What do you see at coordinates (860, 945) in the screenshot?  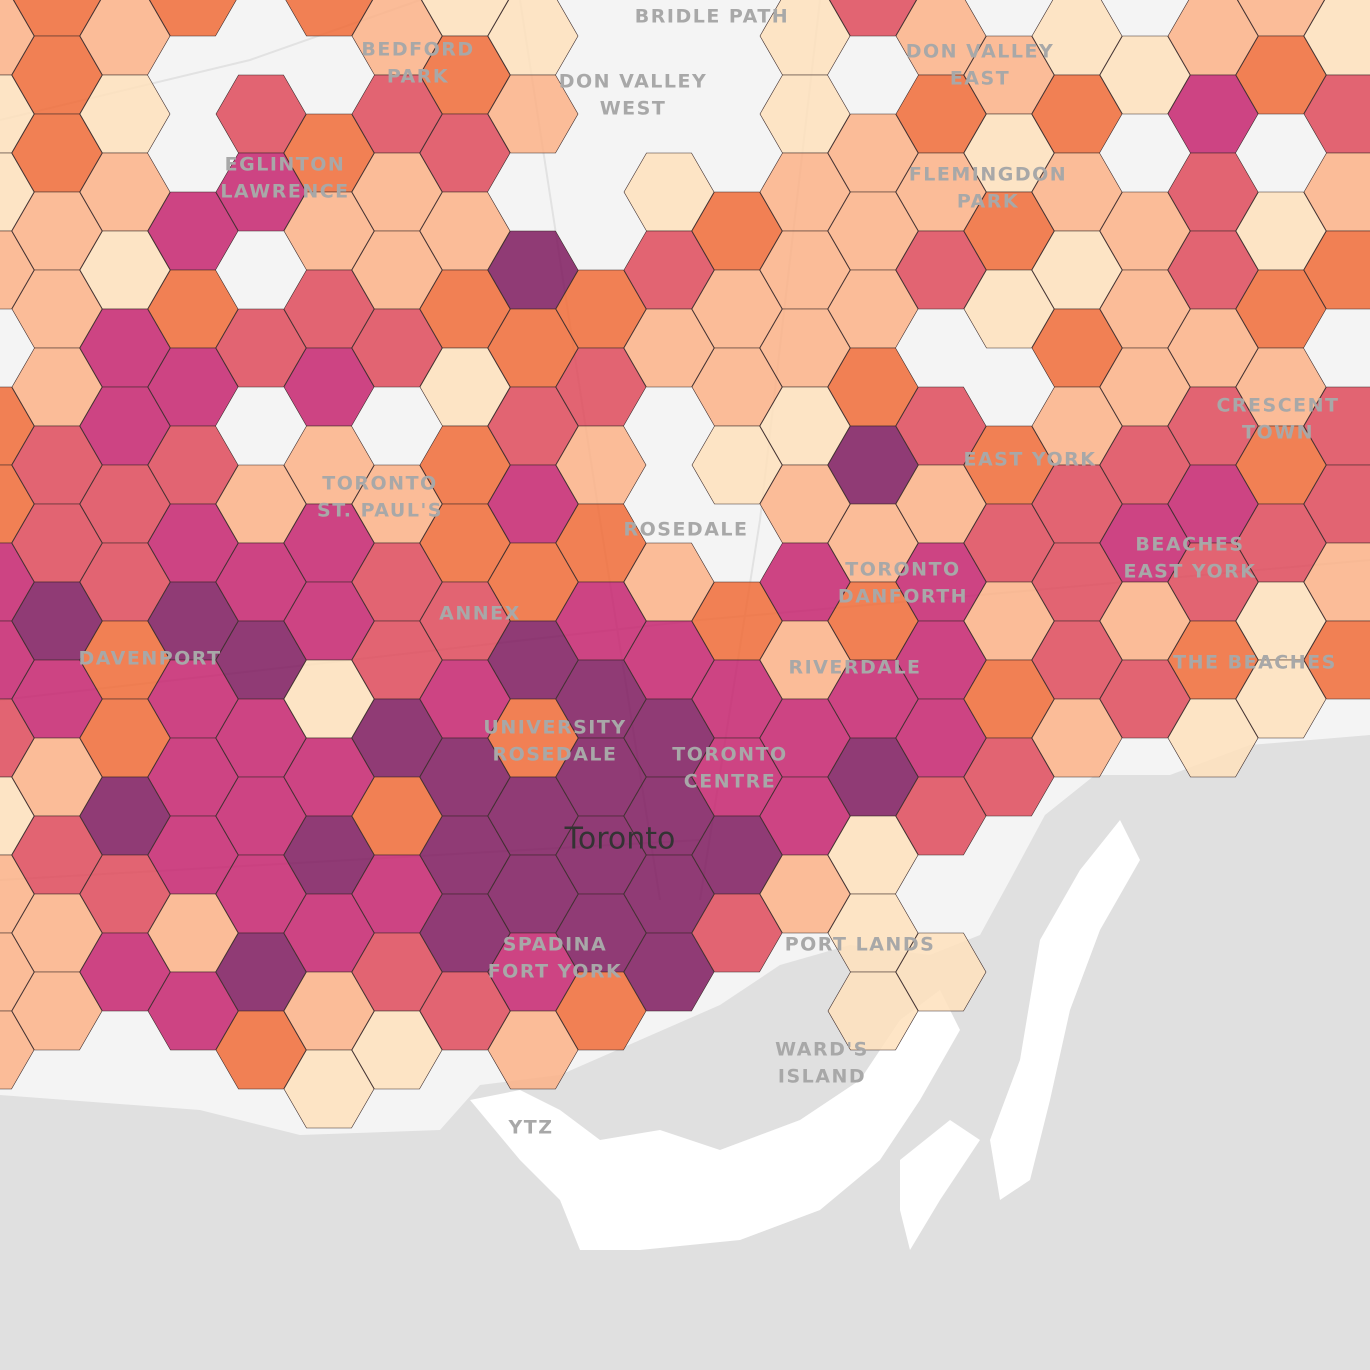 I see `place-label: PORT LANDS` at bounding box center [860, 945].